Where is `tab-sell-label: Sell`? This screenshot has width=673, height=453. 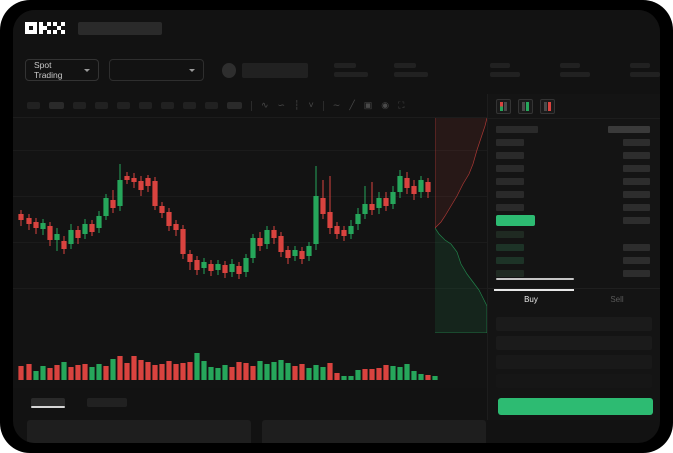 tab-sell-label: Sell is located at coordinates (617, 299).